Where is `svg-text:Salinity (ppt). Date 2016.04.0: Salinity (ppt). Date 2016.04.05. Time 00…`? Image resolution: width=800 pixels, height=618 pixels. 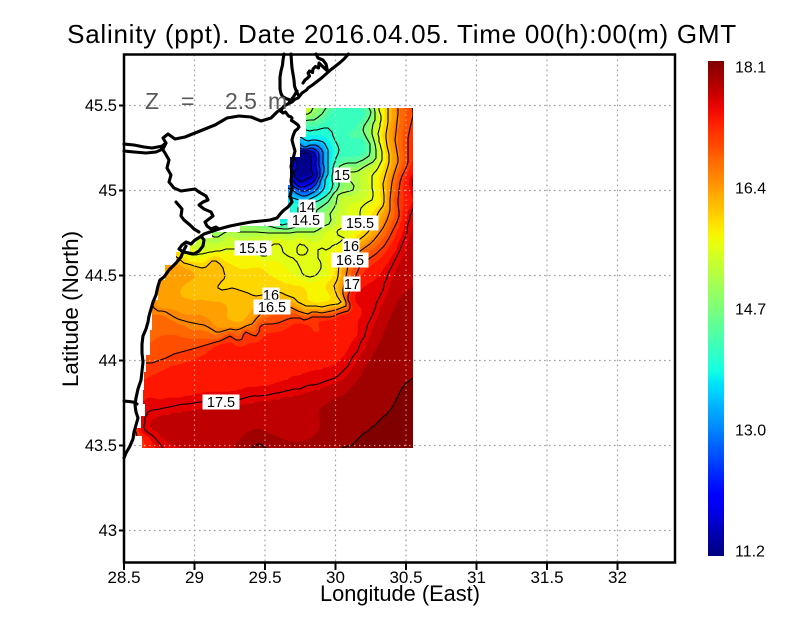 svg-text:Salinity (ppt). Date 2016.04.0: Salinity (ppt). Date 2016.04.05. Time 00… is located at coordinates (402, 34).